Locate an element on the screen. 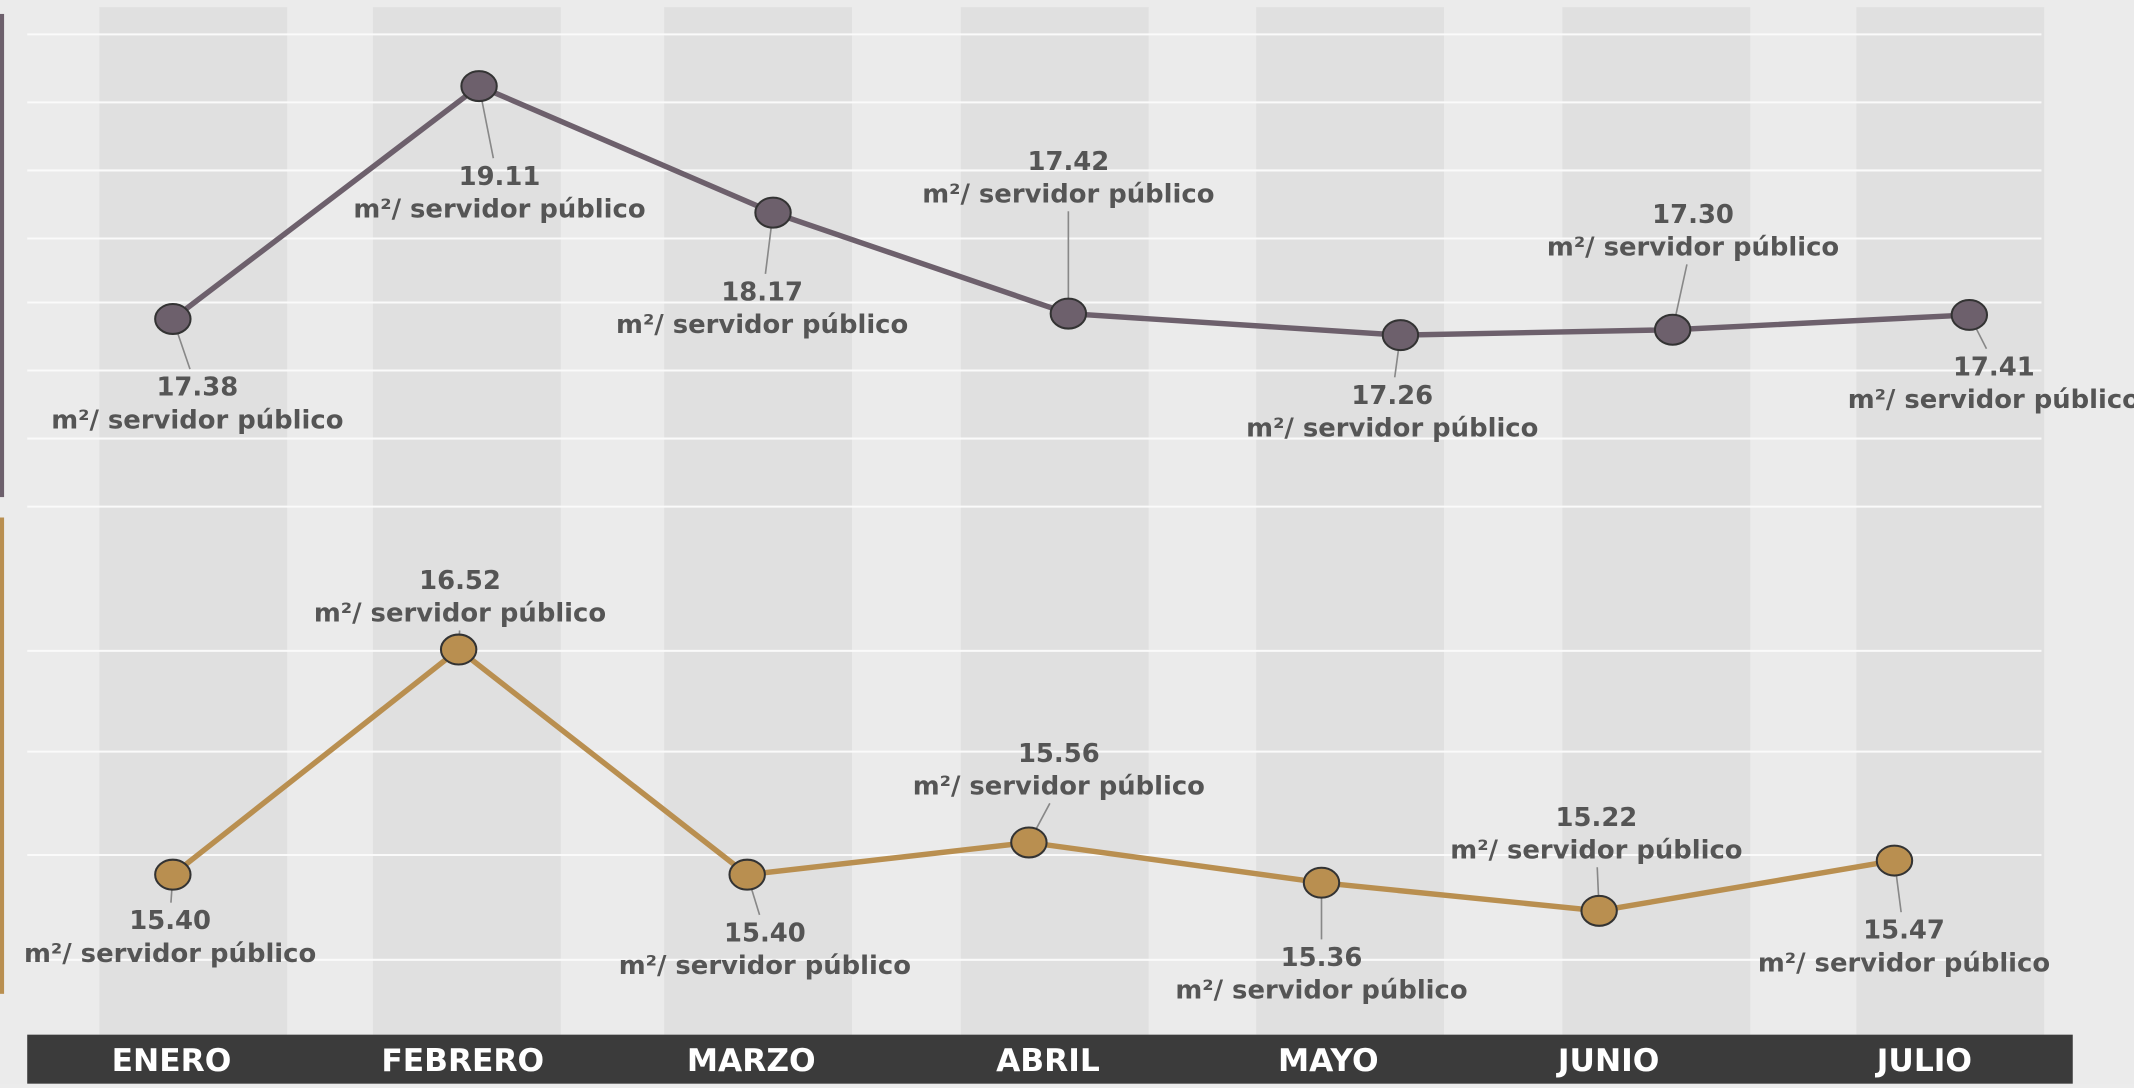  month-bar is located at coordinates (1050, 1059).